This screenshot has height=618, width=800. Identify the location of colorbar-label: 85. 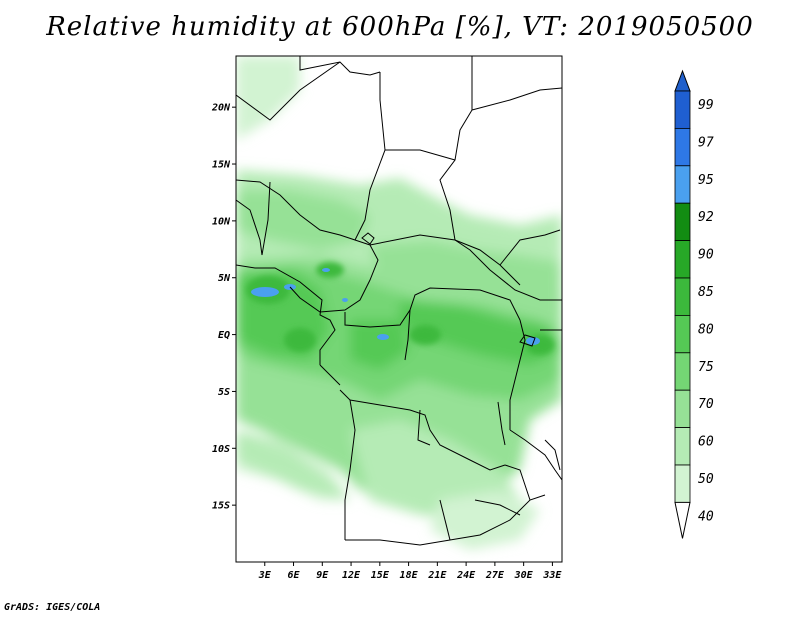
(706, 292).